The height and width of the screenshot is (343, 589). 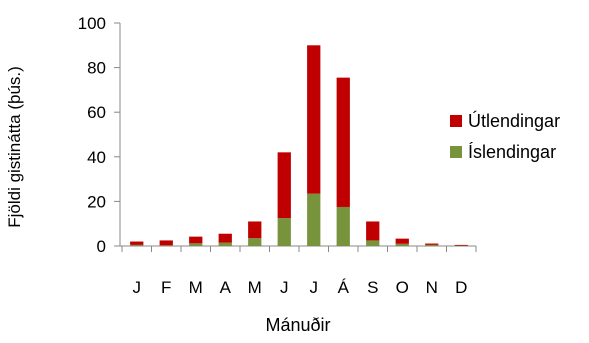 What do you see at coordinates (505, 136) in the screenshot?
I see `legend: Útlendingar Íslendingar` at bounding box center [505, 136].